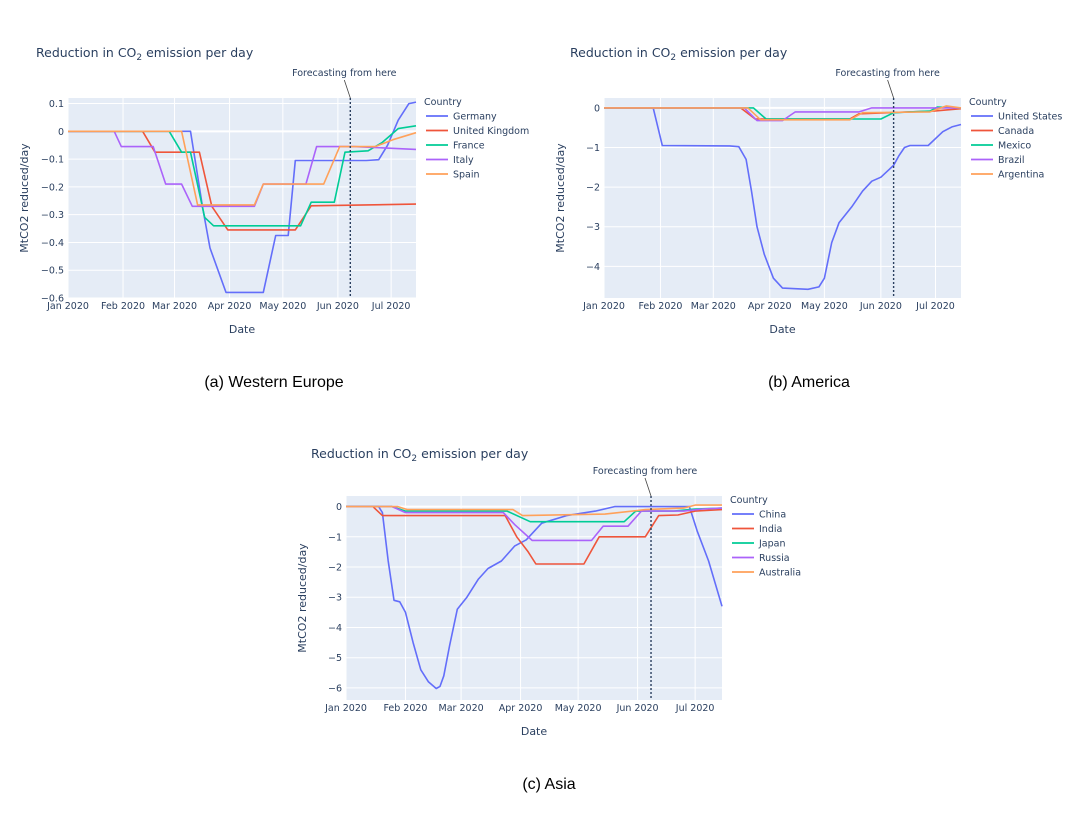 This screenshot has width=1080, height=813. I want to click on legend-label: Japan, so click(772, 544).